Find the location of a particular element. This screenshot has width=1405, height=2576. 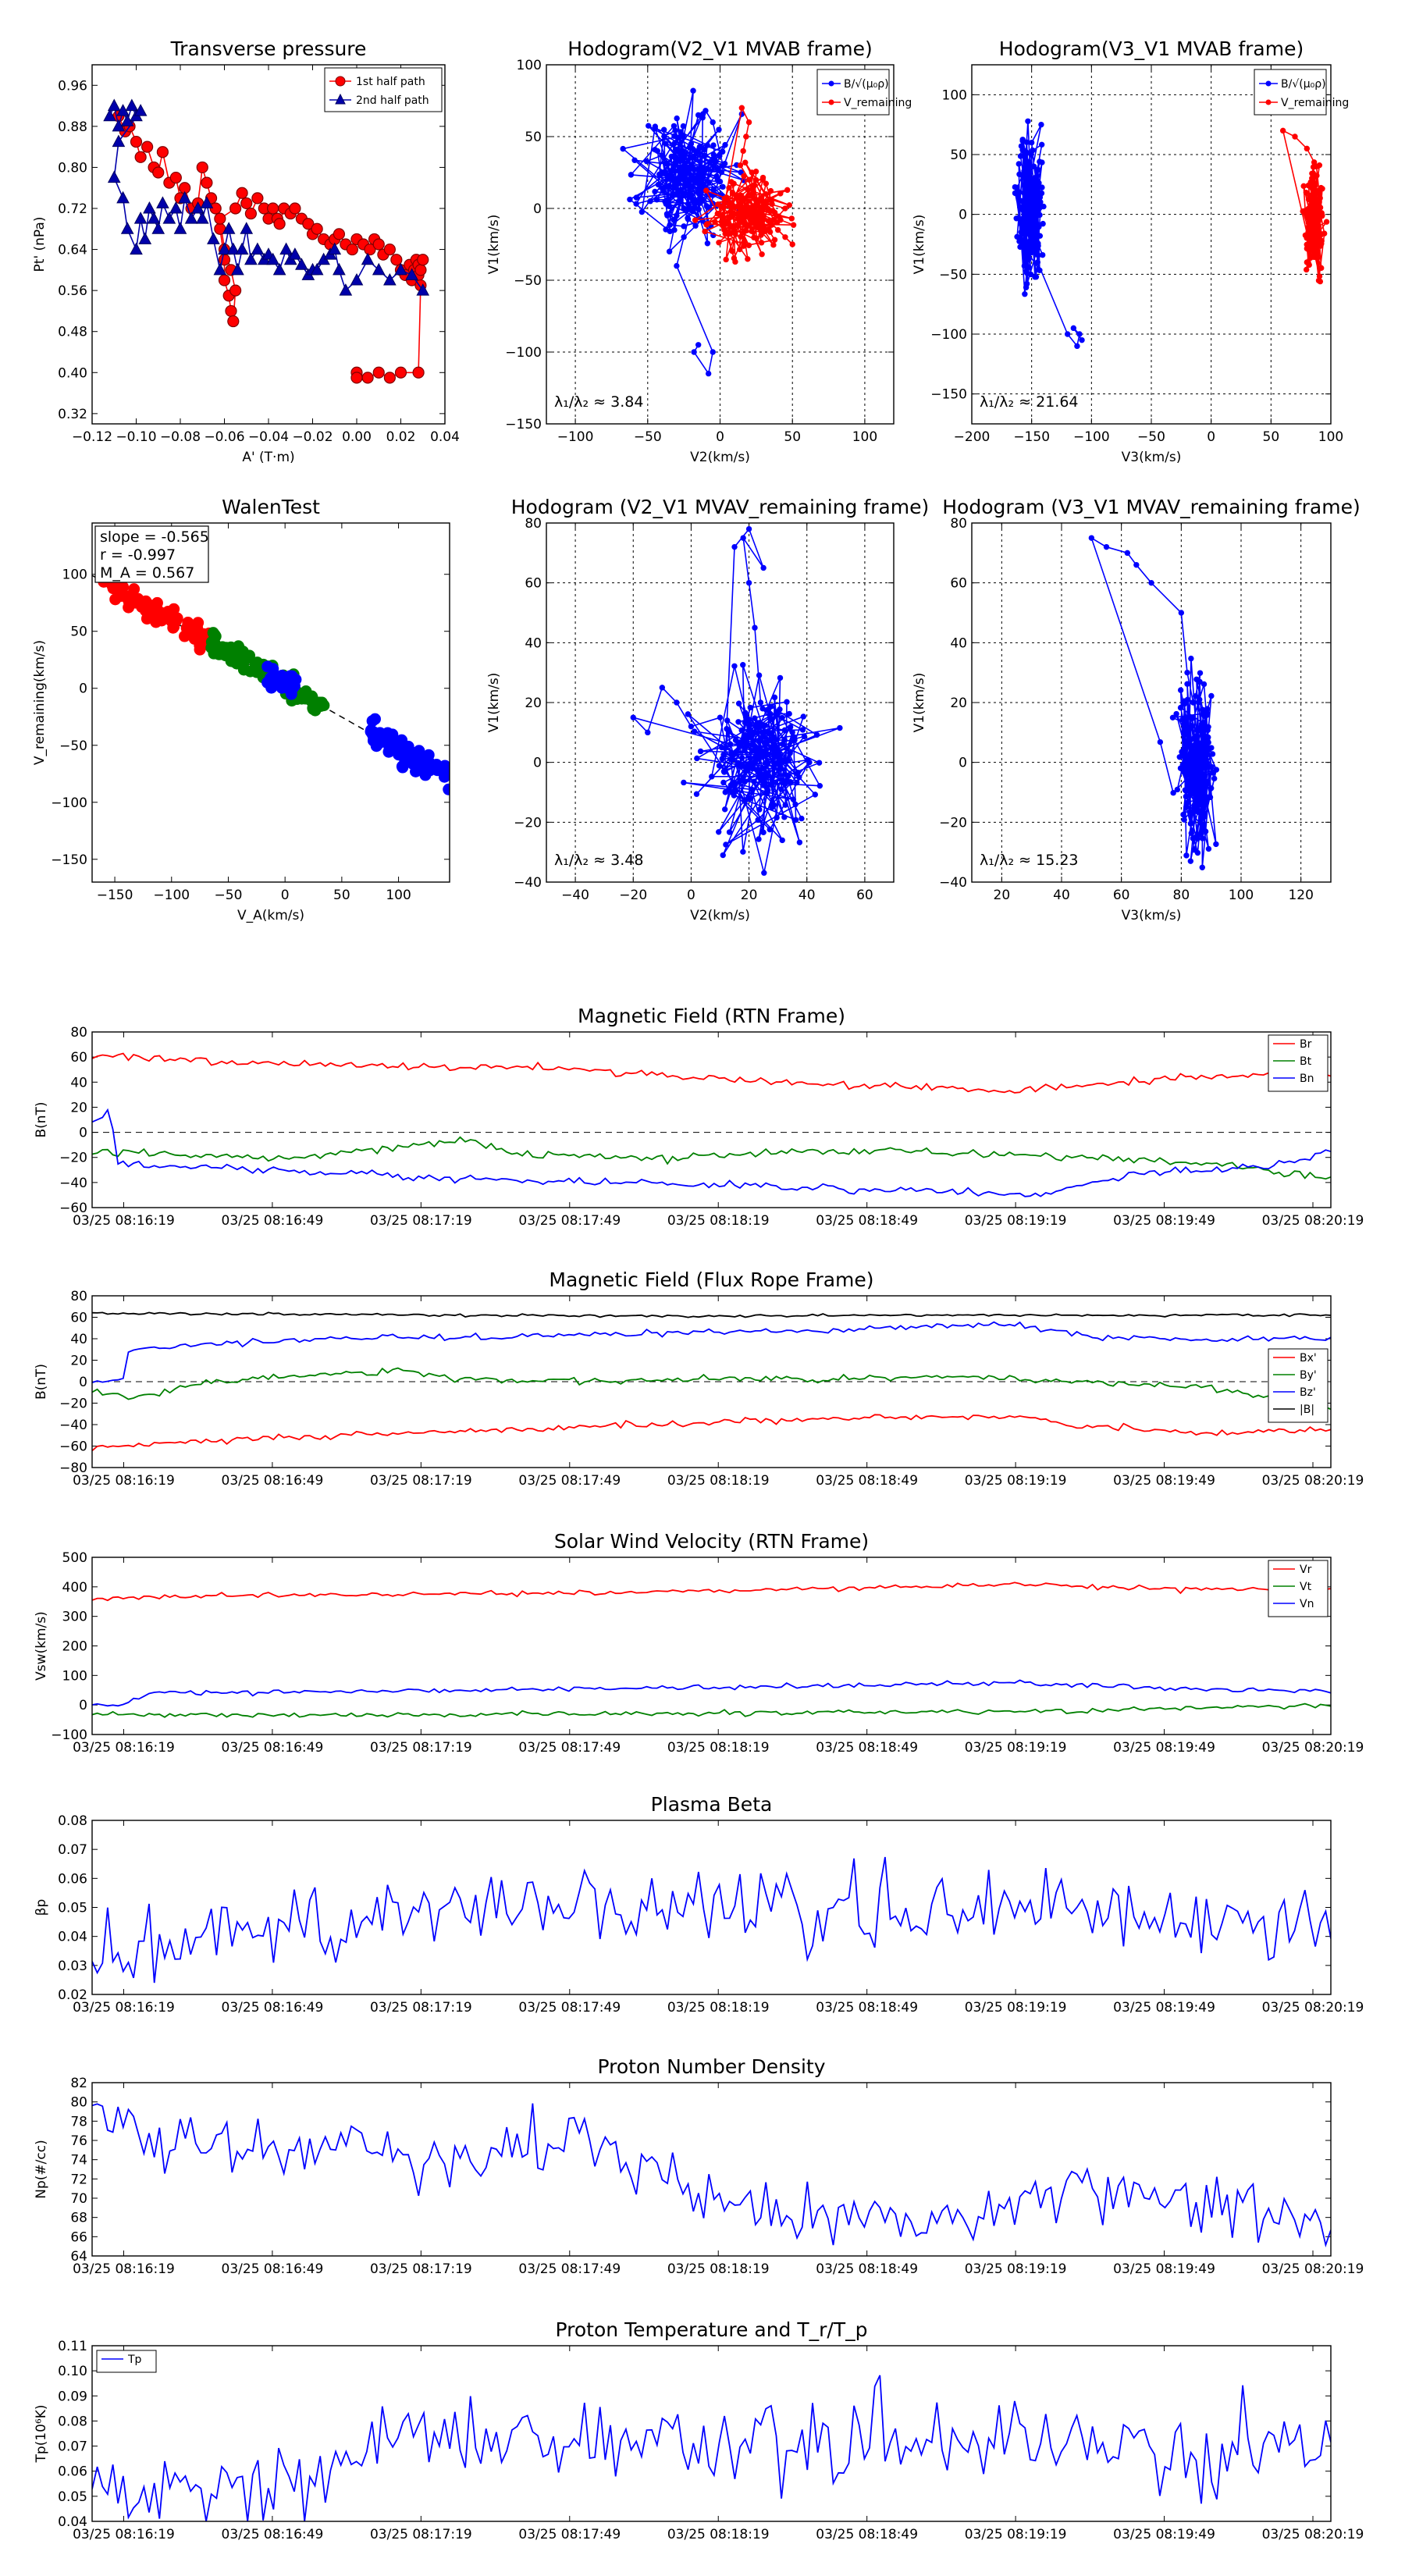

x-tick-label: 03/25 08:18:49 is located at coordinates (867, 1748).